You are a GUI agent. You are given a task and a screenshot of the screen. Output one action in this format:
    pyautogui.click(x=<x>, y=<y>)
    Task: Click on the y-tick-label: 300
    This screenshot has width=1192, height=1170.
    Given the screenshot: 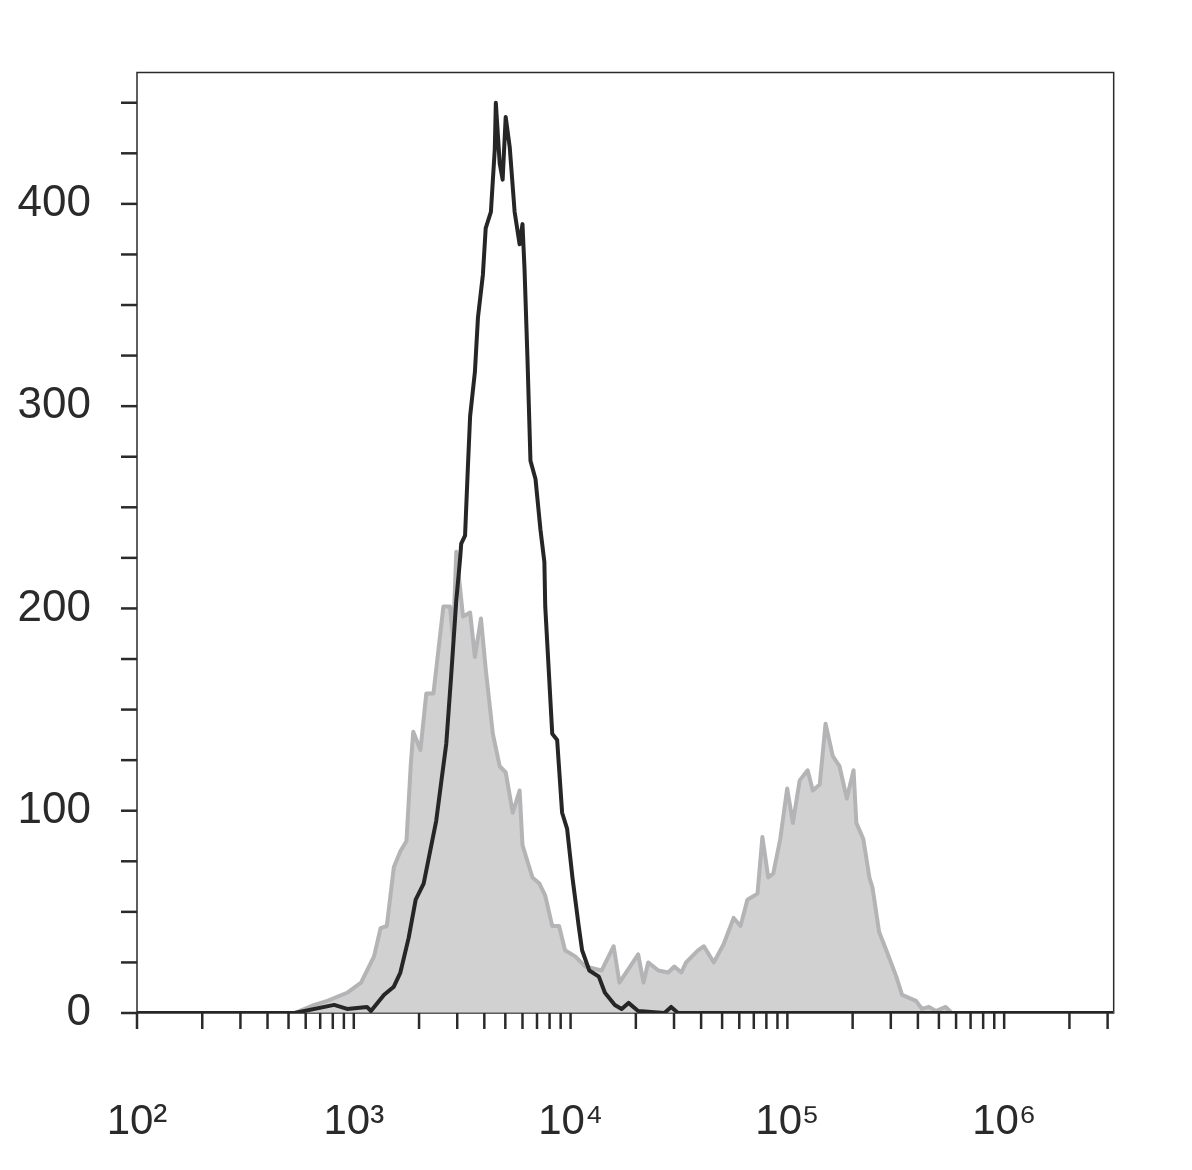 What is the action you would take?
    pyautogui.click(x=54, y=403)
    